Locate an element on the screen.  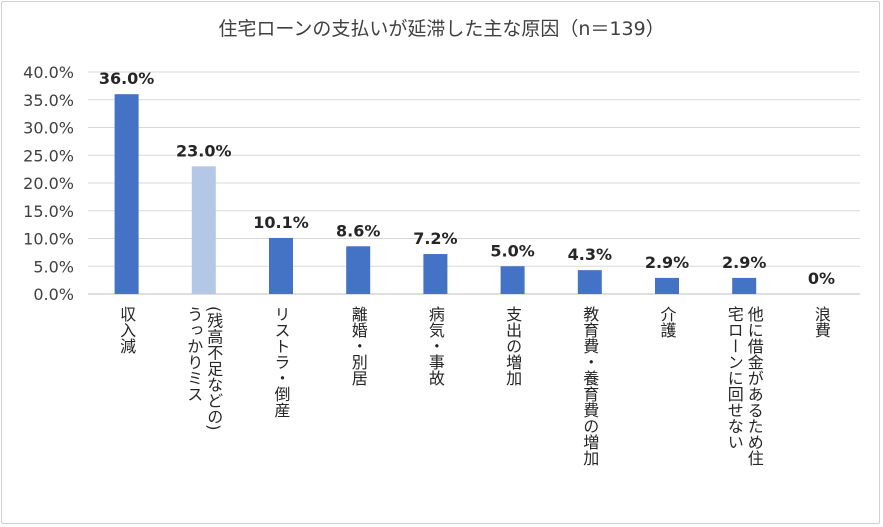
category-label: 収入減 is located at coordinates (126, 330).